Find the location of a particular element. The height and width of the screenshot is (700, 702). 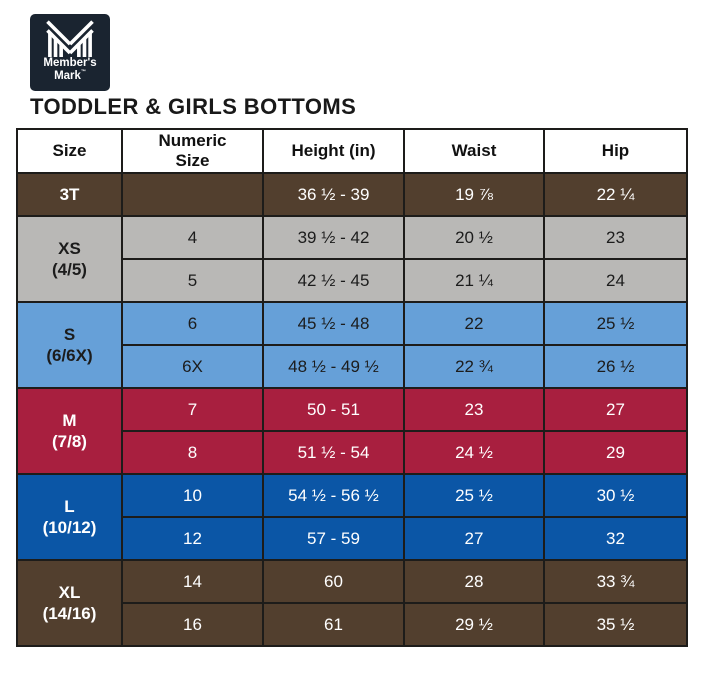

hip-cell: 22 ¼ is located at coordinates (615, 194).